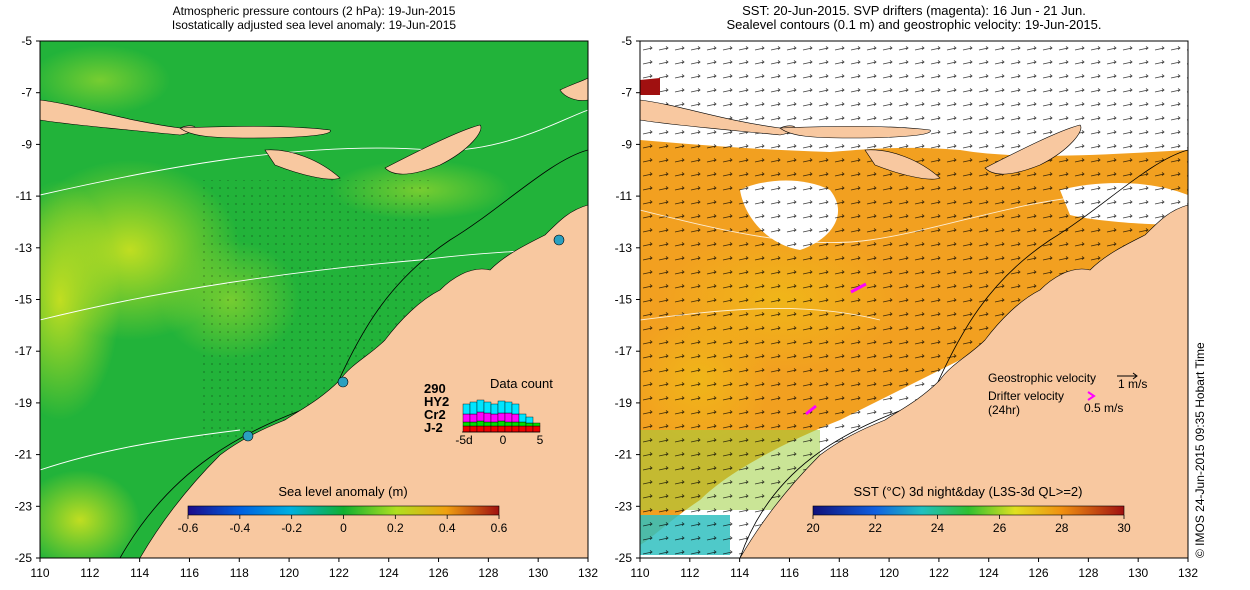 The height and width of the screenshot is (590, 1250). I want to click on colorbar-tick-label: 20, so click(813, 528).